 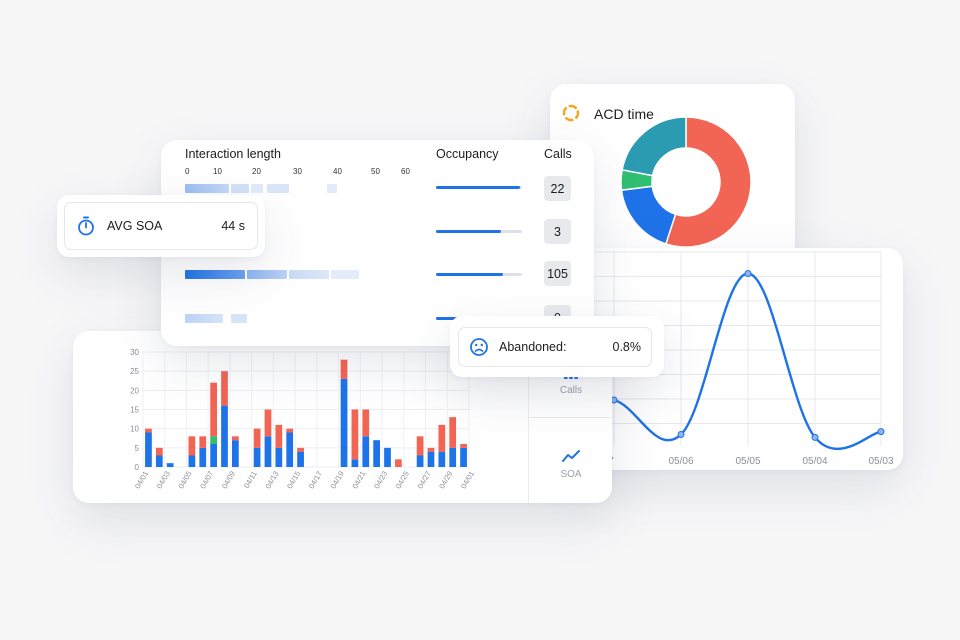 I want to click on acd-donut-chart, so click(x=686, y=182).